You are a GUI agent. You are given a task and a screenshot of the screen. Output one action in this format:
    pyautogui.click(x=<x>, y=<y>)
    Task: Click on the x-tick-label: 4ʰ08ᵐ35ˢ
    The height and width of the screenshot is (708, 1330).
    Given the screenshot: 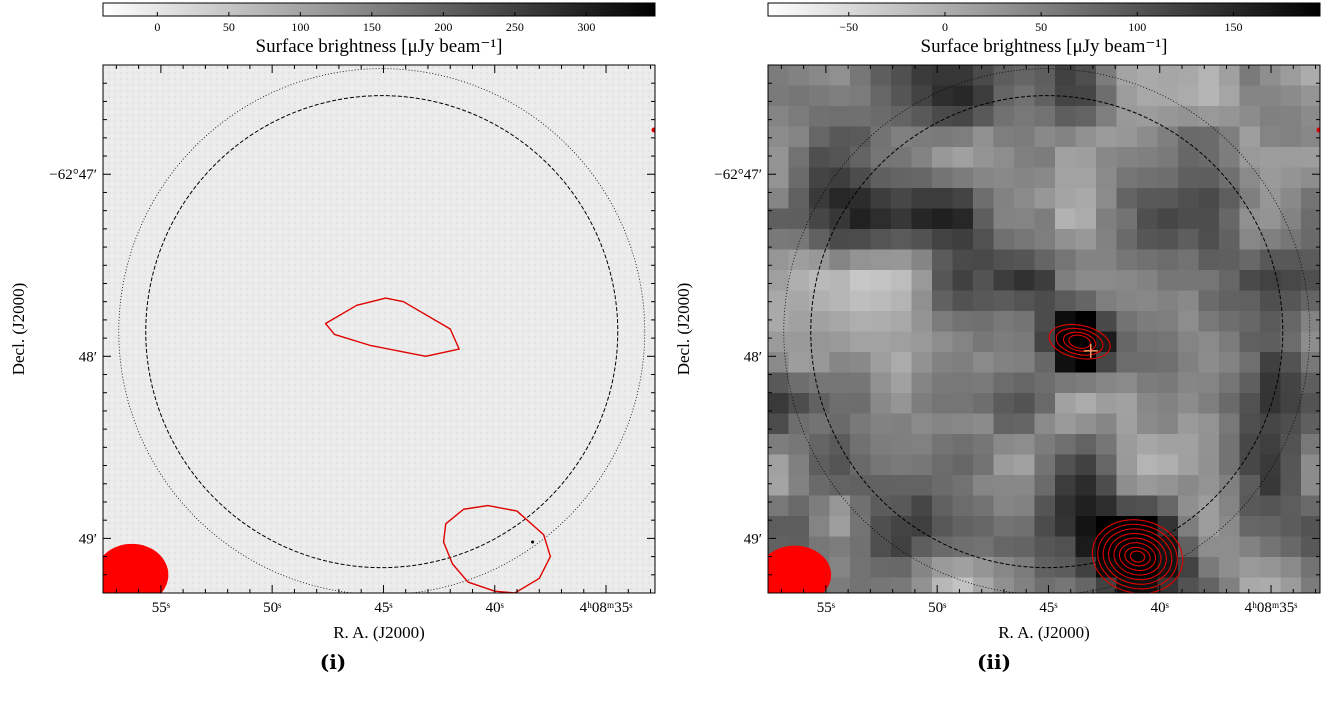 What is the action you would take?
    pyautogui.click(x=606, y=608)
    